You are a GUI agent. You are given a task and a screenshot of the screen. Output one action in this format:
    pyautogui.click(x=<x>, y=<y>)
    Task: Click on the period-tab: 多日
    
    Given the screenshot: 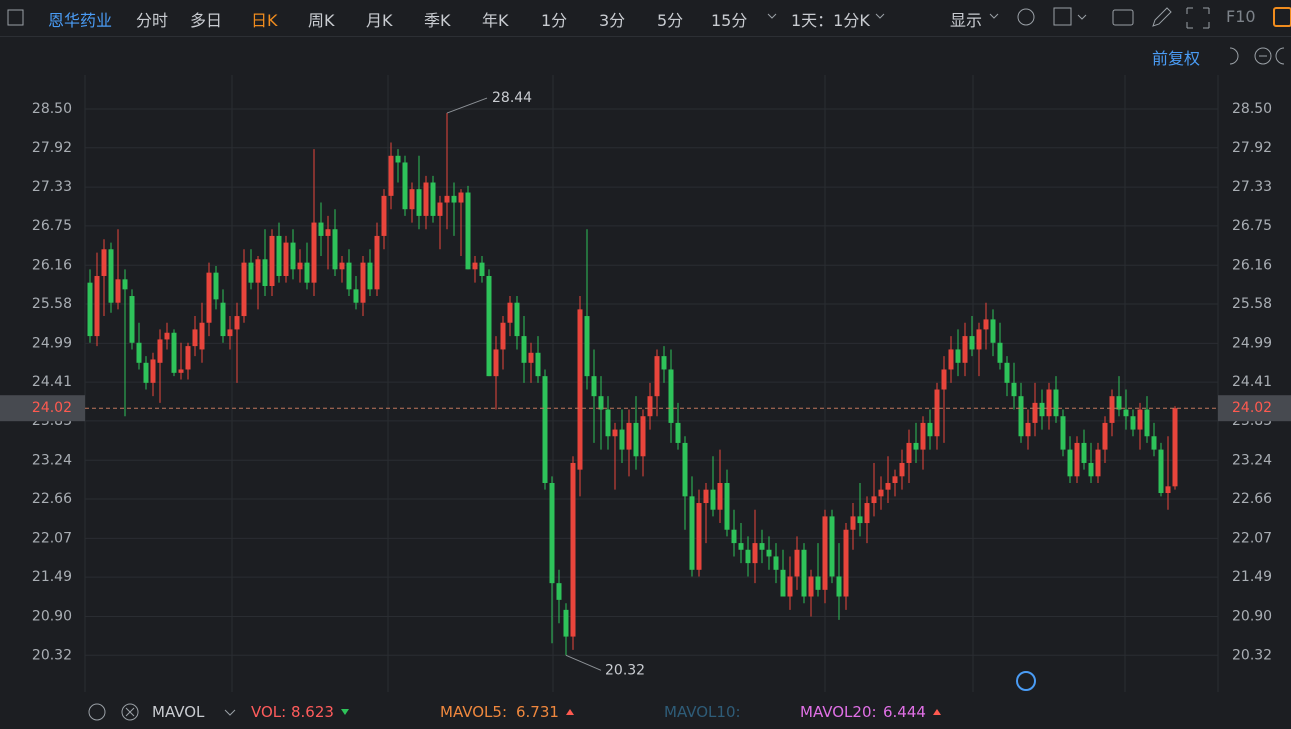 What is the action you would take?
    pyautogui.click(x=206, y=20)
    